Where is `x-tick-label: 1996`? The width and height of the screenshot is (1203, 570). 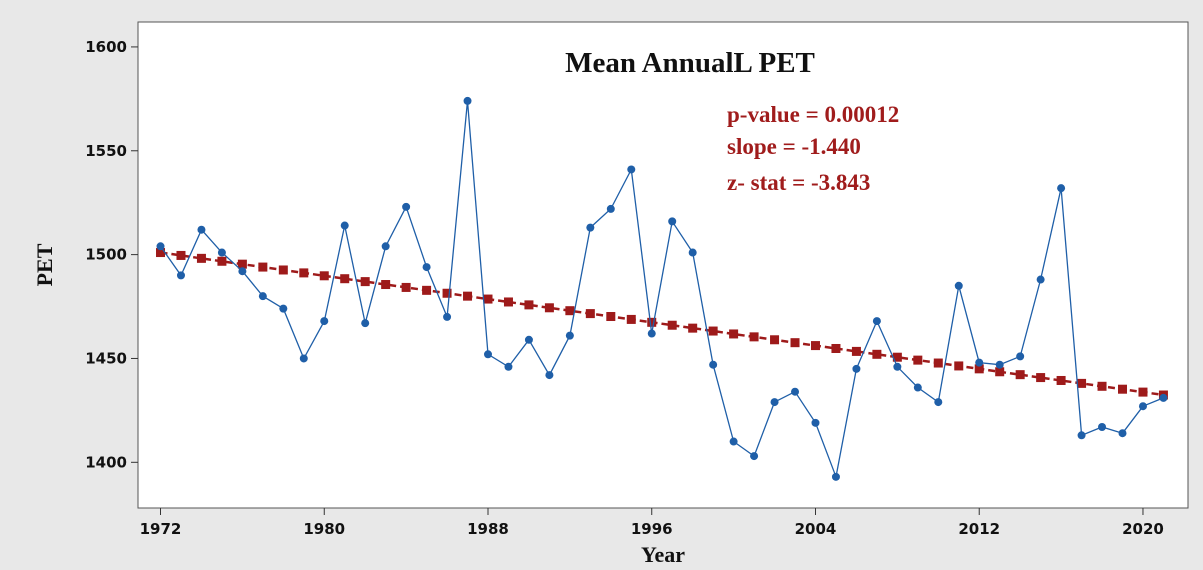
x-tick-label: 1996 is located at coordinates (652, 529).